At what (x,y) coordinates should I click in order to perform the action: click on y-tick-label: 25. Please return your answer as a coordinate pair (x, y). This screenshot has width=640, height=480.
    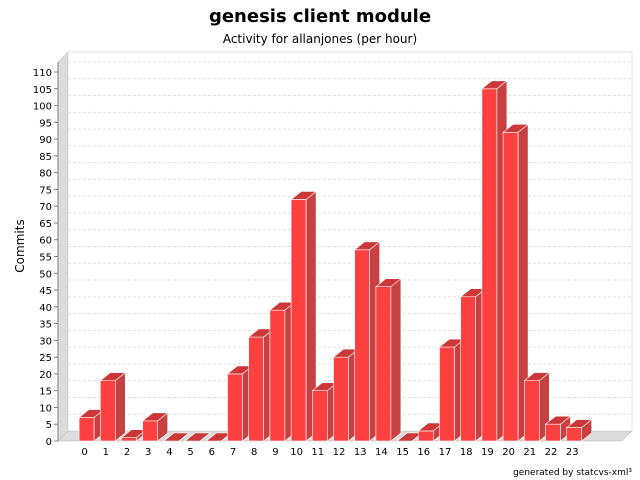
    Looking at the image, I should click on (45, 358).